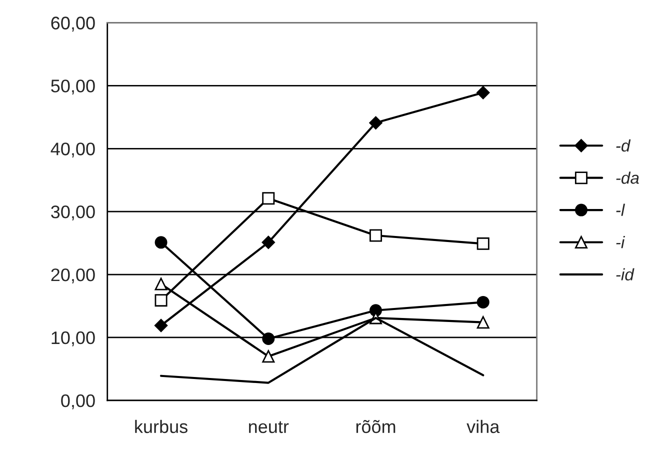 The height and width of the screenshot is (455, 671). What do you see at coordinates (161, 427) in the screenshot?
I see `x-tick-label: kurbus` at bounding box center [161, 427].